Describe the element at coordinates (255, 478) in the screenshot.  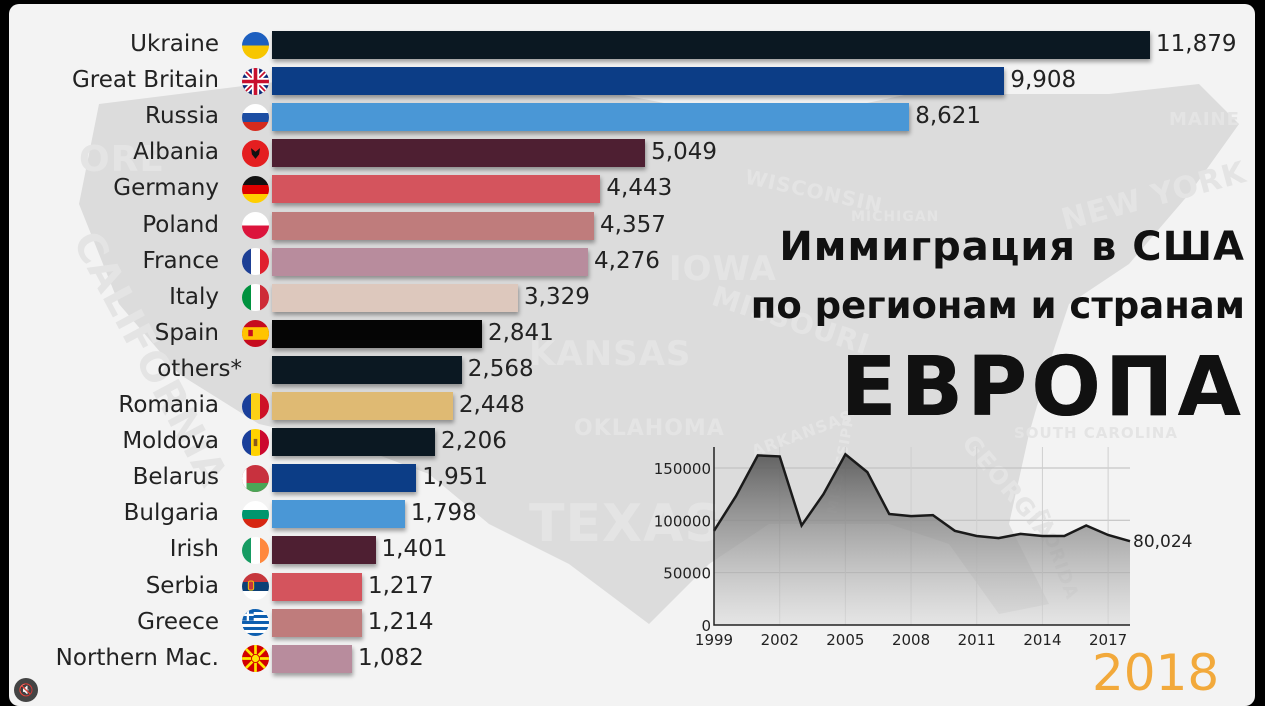
I see `belarus-flag-icon` at that location.